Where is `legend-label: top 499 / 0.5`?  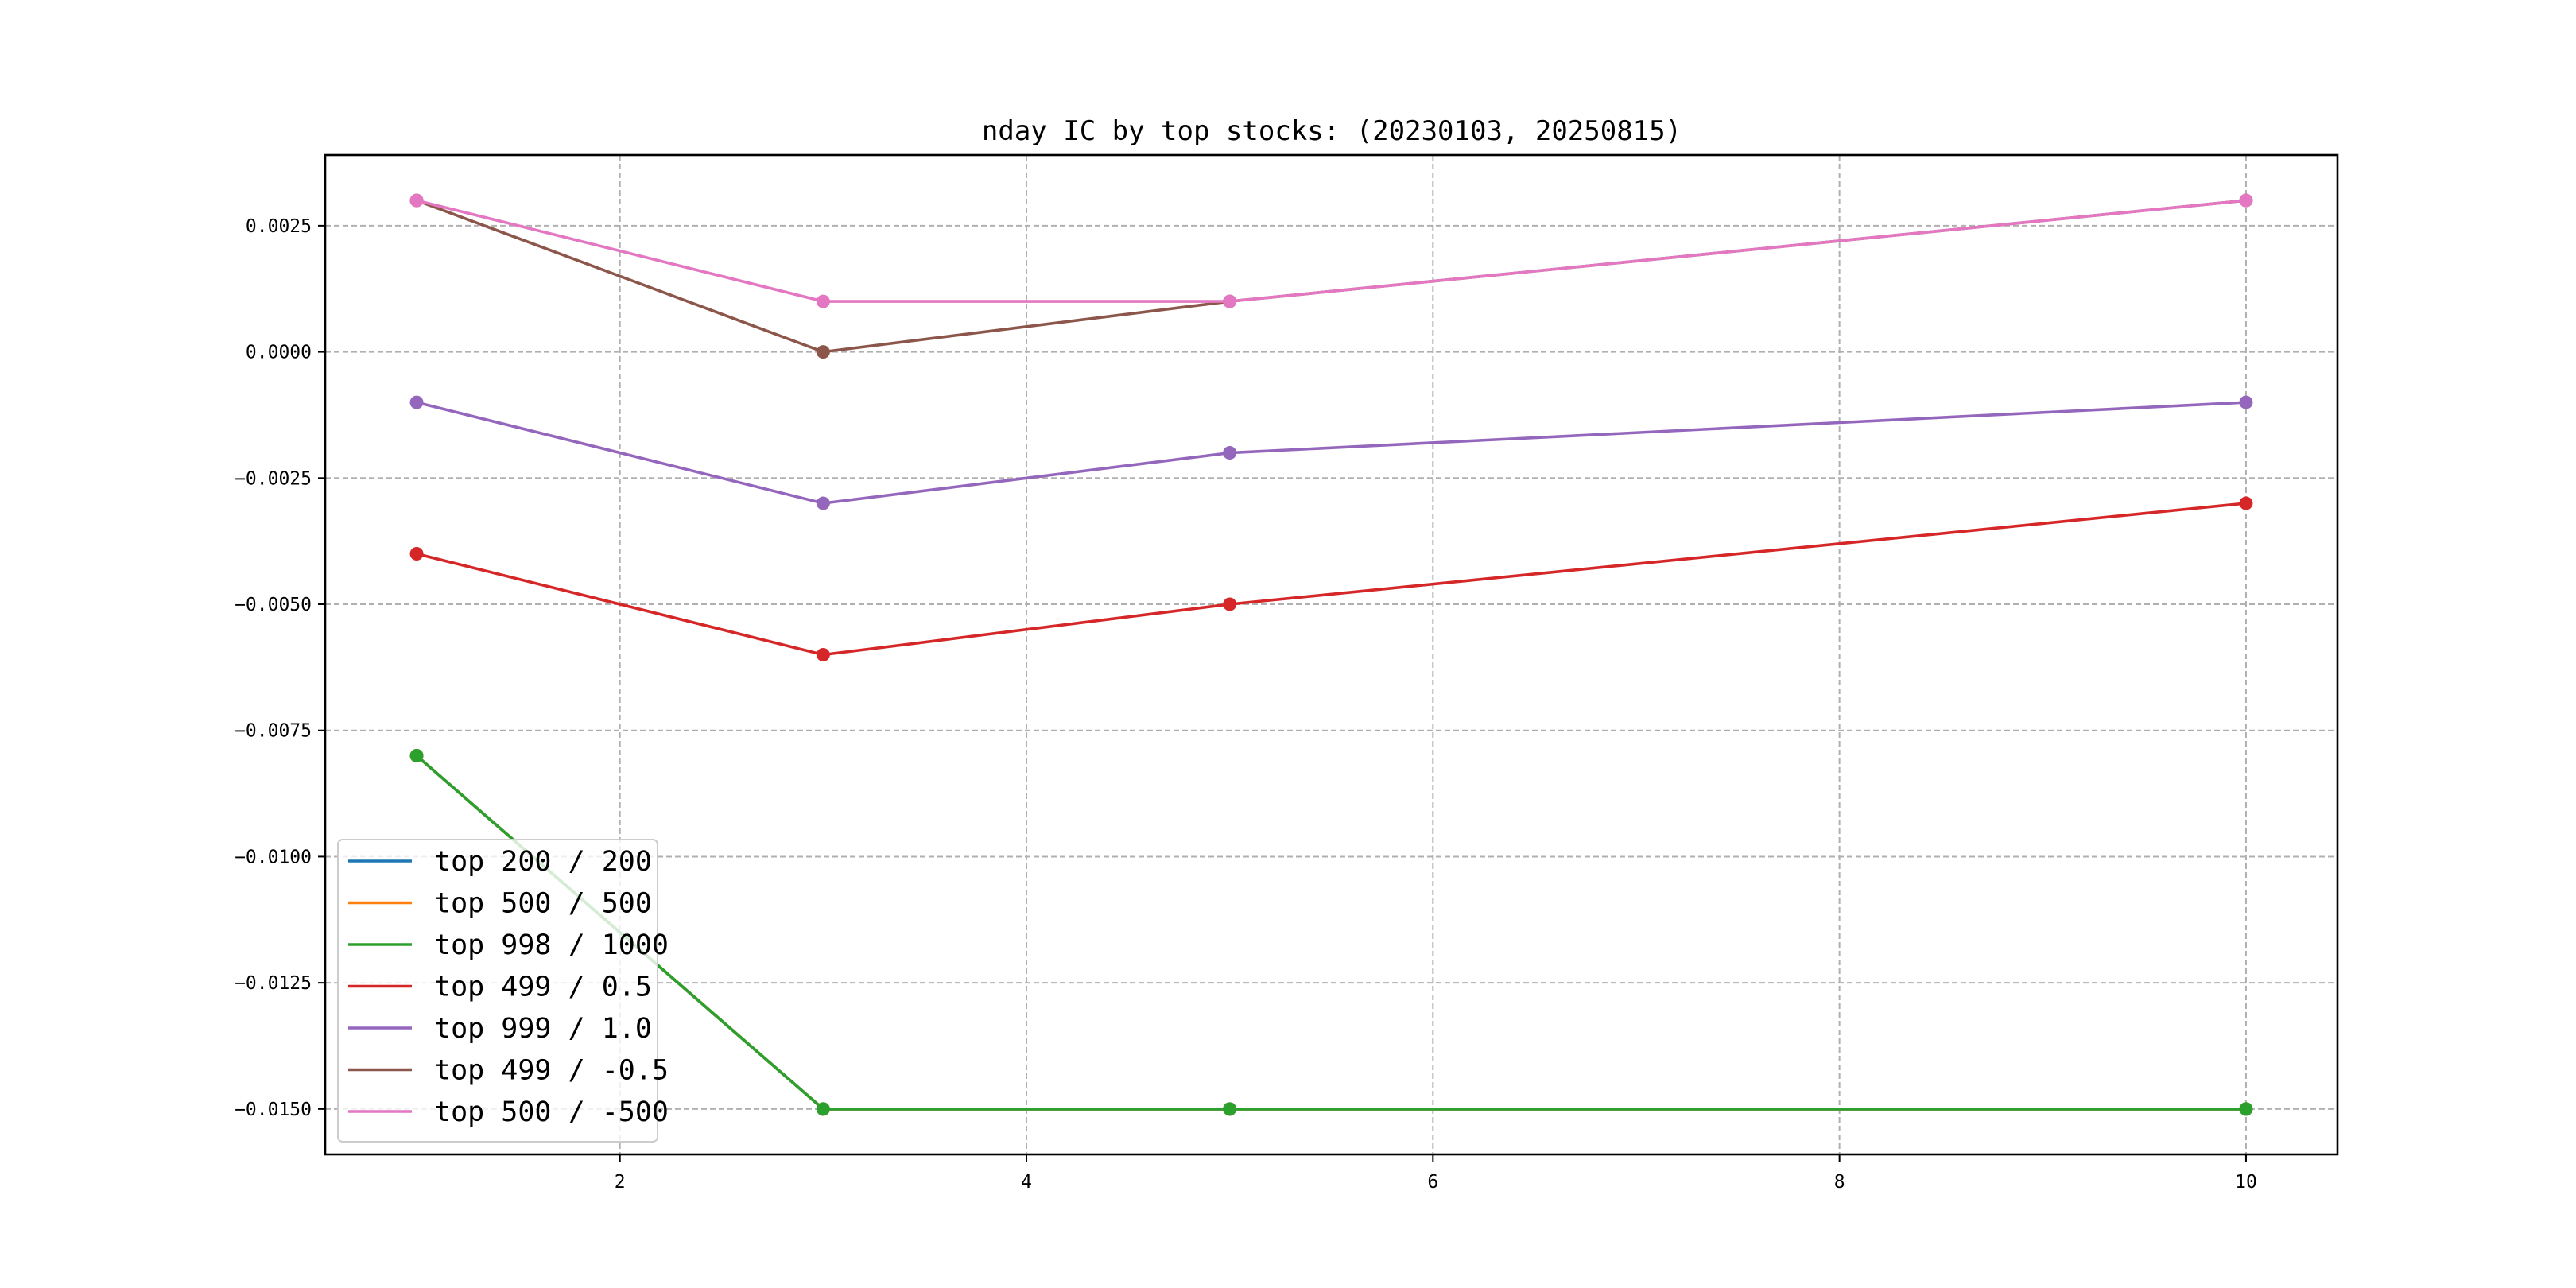 legend-label: top 499 / 0.5 is located at coordinates (543, 988).